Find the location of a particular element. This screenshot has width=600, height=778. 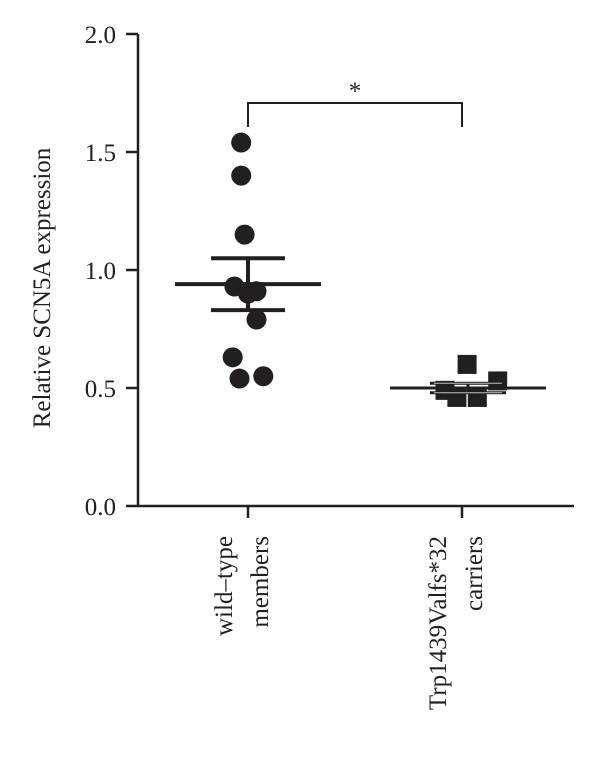

category-label-line2: carriers is located at coordinates (474, 573).